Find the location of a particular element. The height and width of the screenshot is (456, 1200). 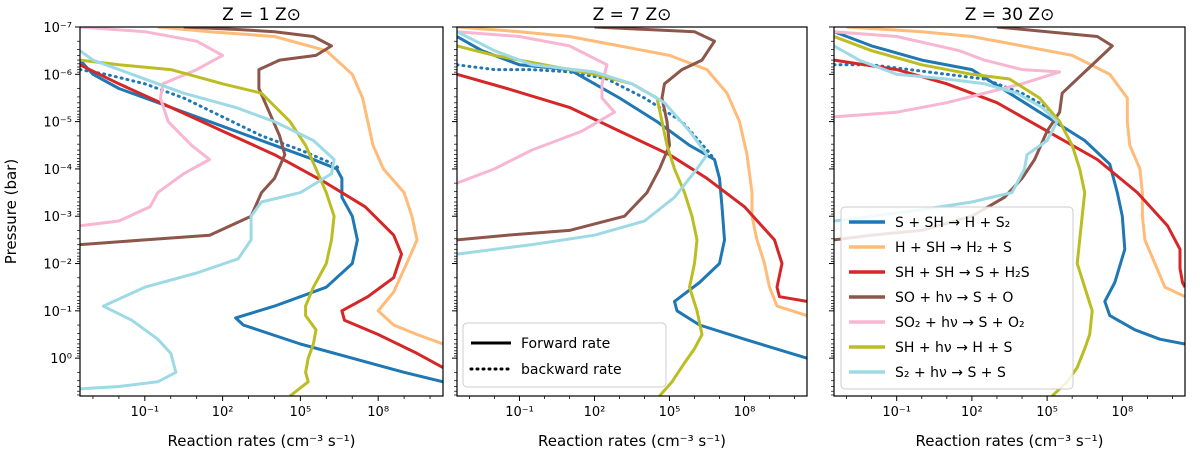

legend-label: S₂ + hν → S + S is located at coordinates (950, 373).